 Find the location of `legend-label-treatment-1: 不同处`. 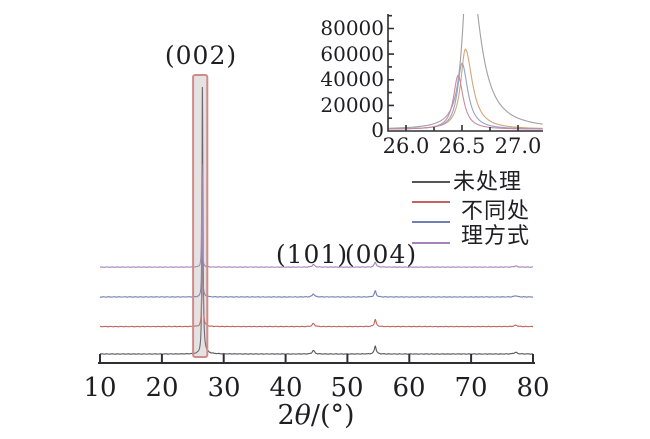

legend-label-treatment-1: 不同处 is located at coordinates (496, 211).